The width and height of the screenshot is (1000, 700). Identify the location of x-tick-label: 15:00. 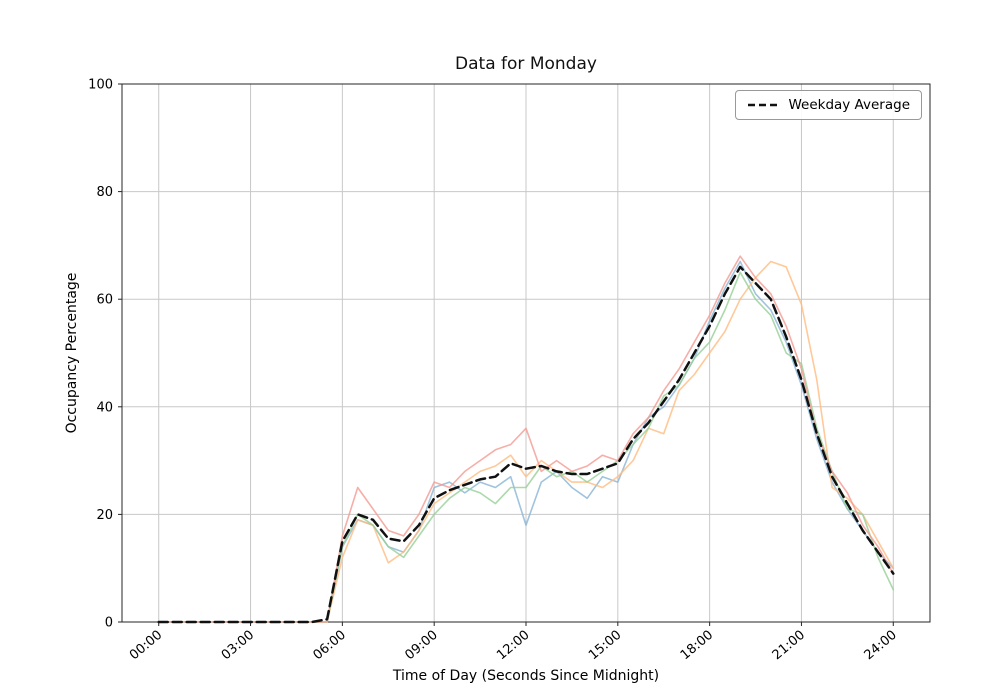
(605, 646).